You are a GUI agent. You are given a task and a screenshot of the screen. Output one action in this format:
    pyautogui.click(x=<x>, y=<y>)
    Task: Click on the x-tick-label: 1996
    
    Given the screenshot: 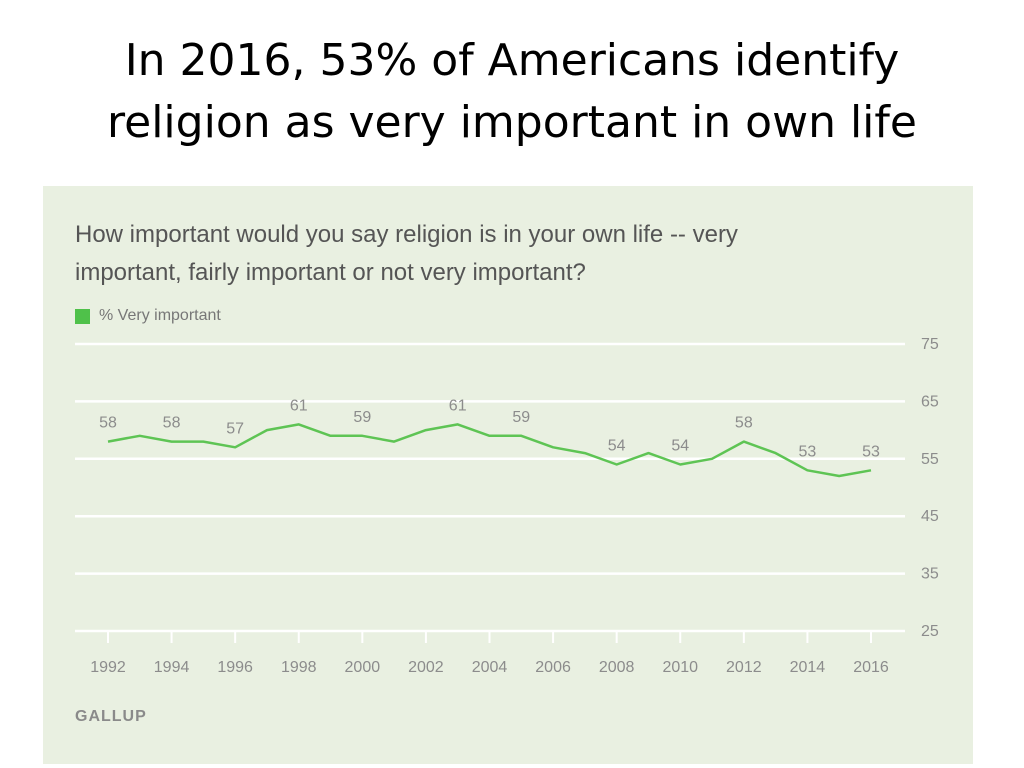 What is the action you would take?
    pyautogui.click(x=235, y=667)
    